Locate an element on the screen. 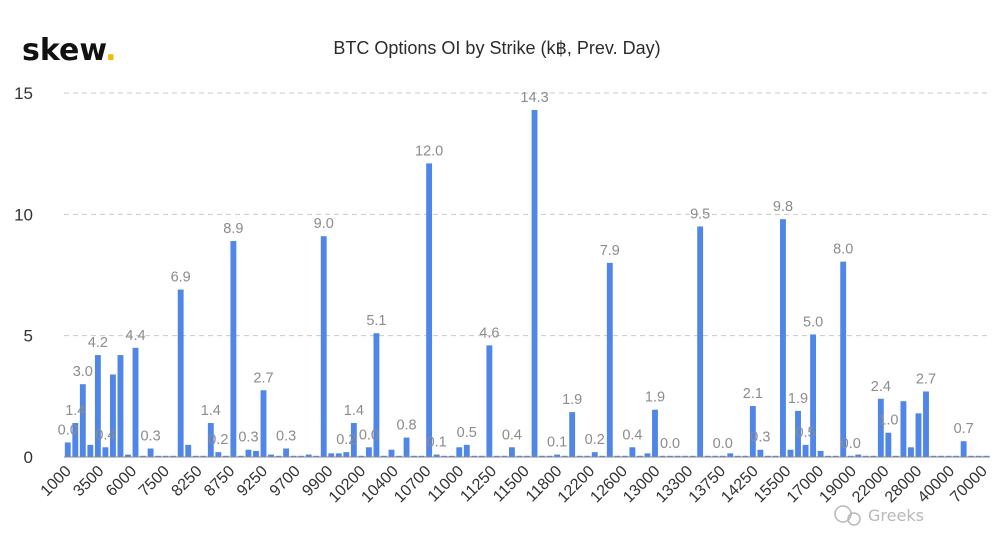 Image resolution: width=1000 pixels, height=558 pixels. data-label: 2.1 is located at coordinates (753, 394).